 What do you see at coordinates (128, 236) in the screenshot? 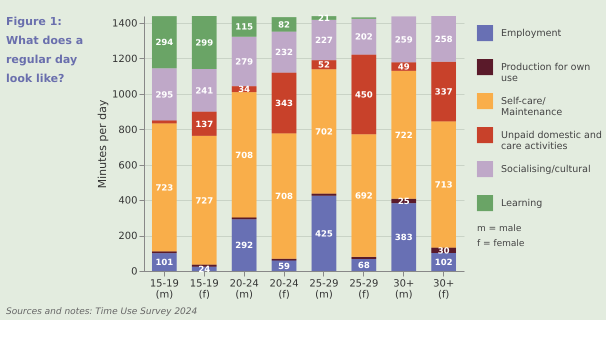
I see `y-tick-label: 200` at bounding box center [128, 236].